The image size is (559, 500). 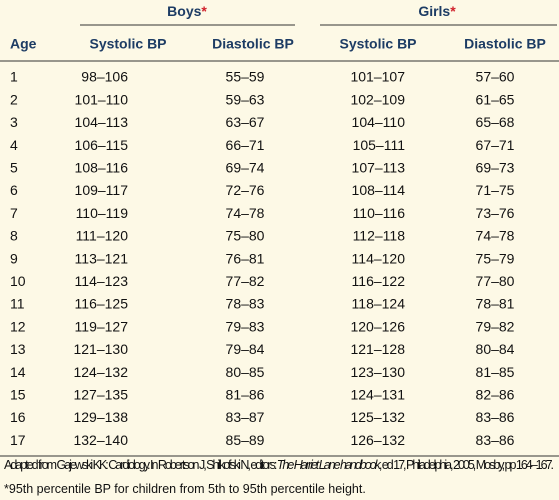 I want to click on cell: 108–116, so click(x=102, y=168).